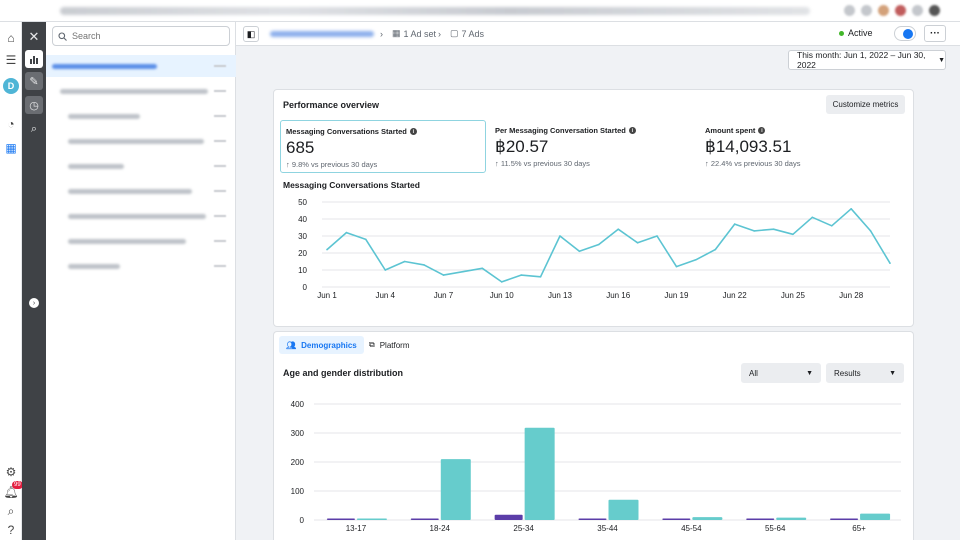 Image resolution: width=960 pixels, height=540 pixels. Describe the element at coordinates (480, 11) in the screenshot. I see `browser-top-bar` at that location.